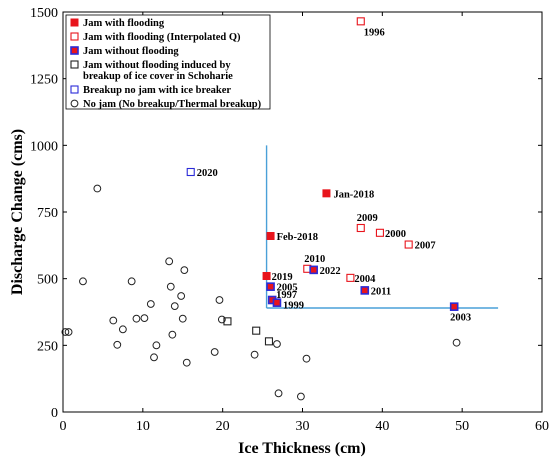  I want to click on x-tick-label: 0, so click(63, 426).